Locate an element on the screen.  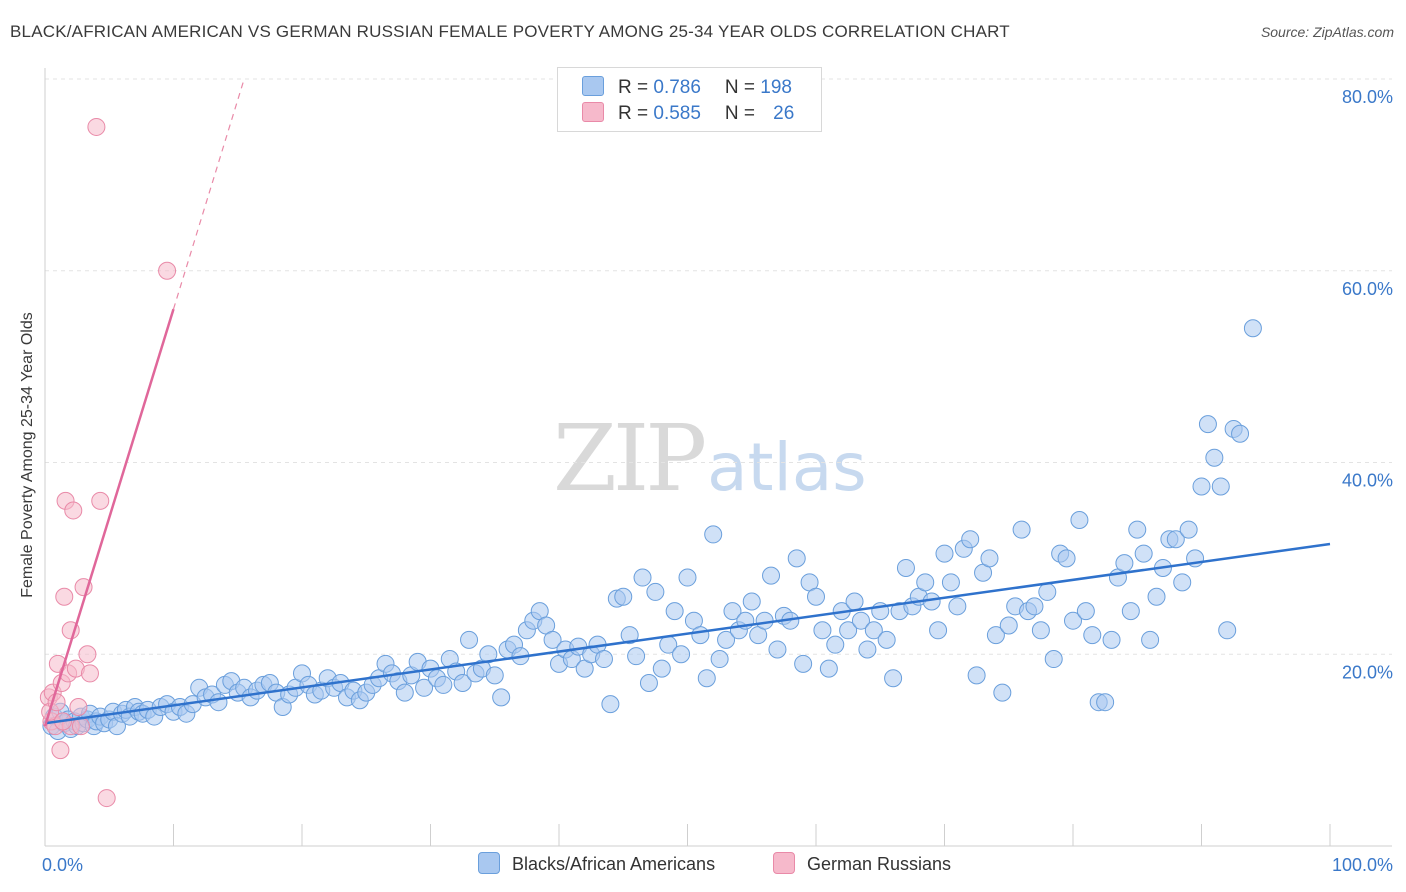
y-tick-label: 20.0% is located at coordinates (1367, 672).